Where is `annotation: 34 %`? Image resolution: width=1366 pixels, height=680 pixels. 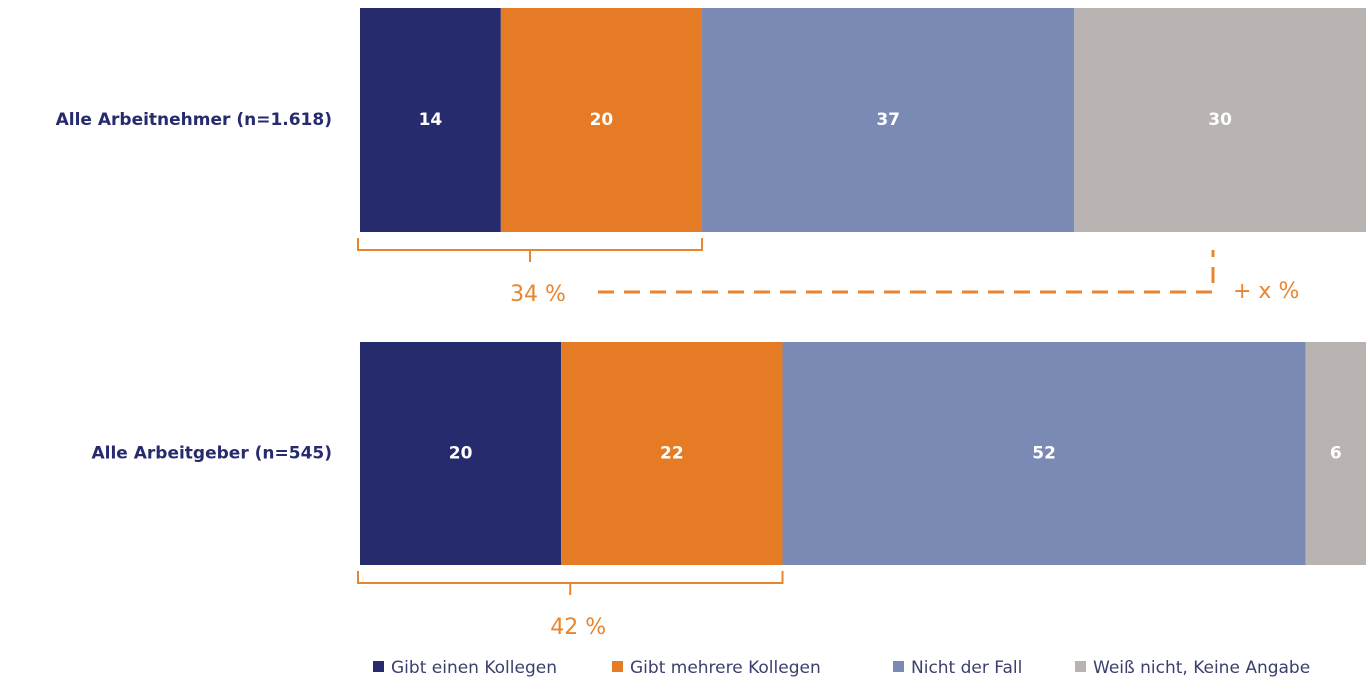
annotation: 34 % is located at coordinates (538, 294).